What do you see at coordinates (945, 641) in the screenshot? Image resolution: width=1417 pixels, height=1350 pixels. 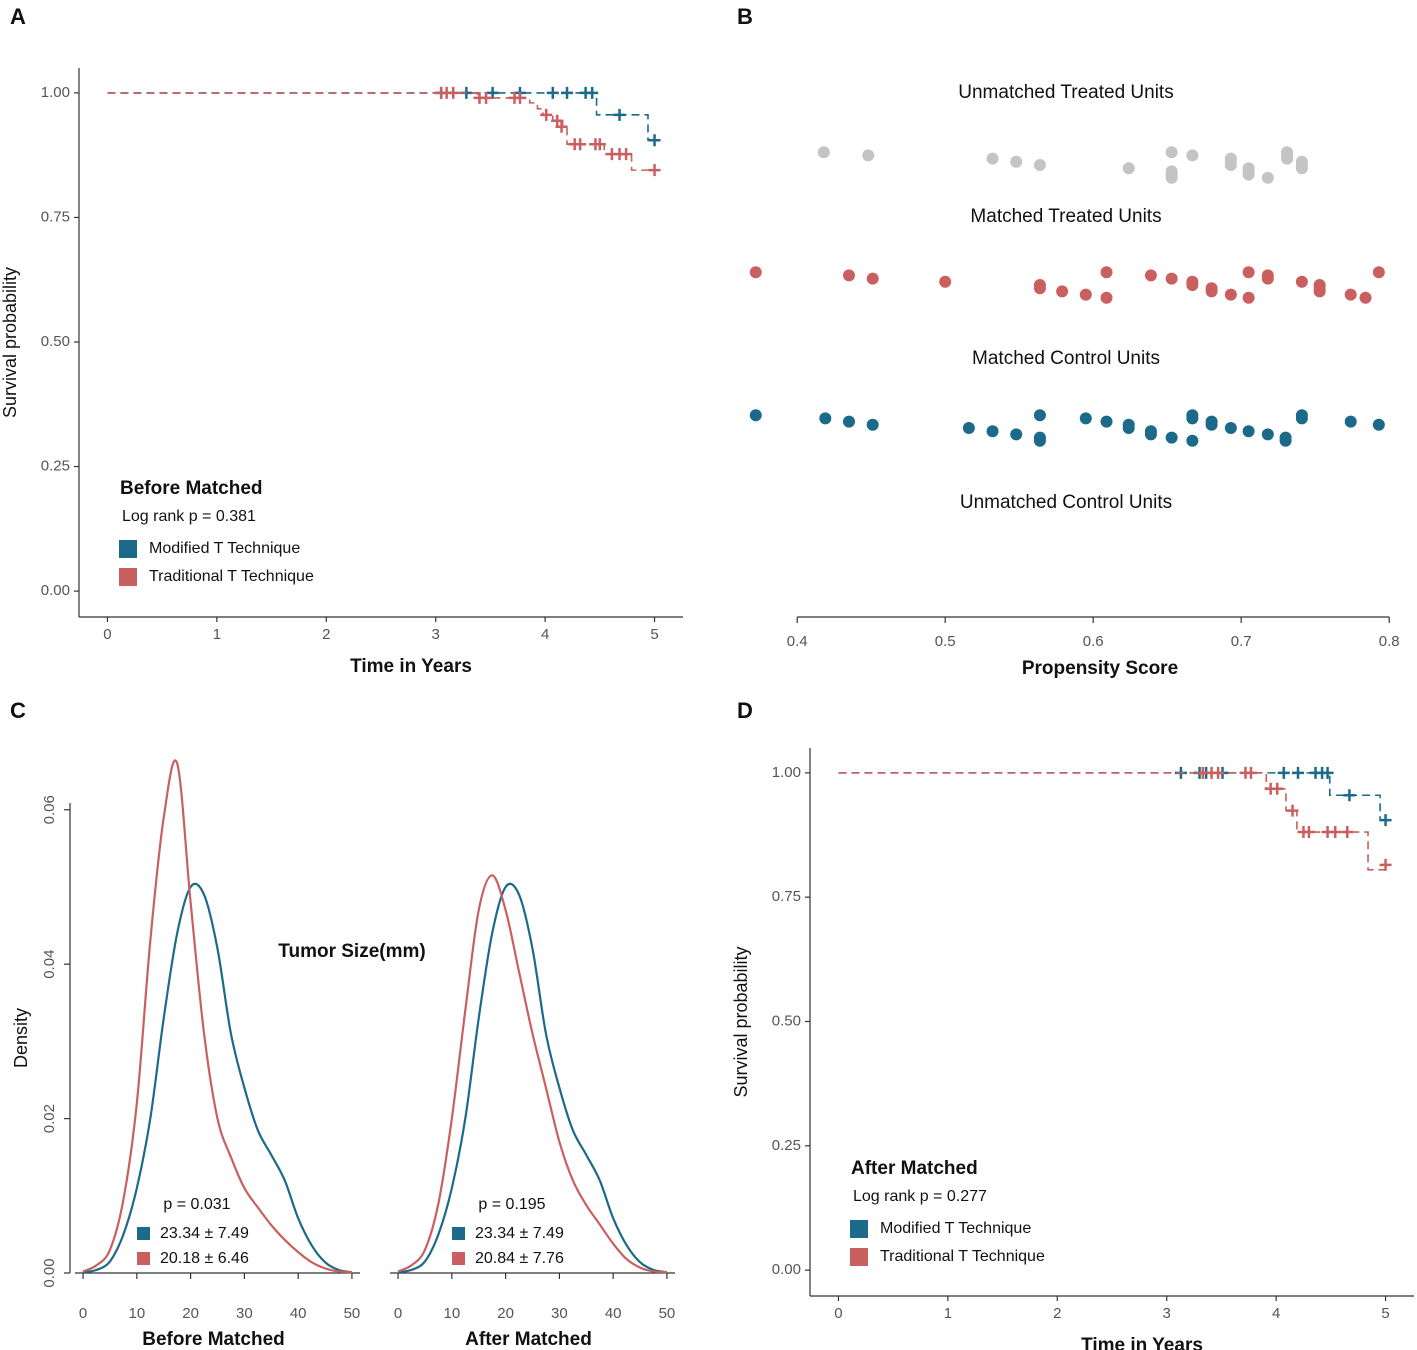 I see `x-tick-label: 0.5` at bounding box center [945, 641].